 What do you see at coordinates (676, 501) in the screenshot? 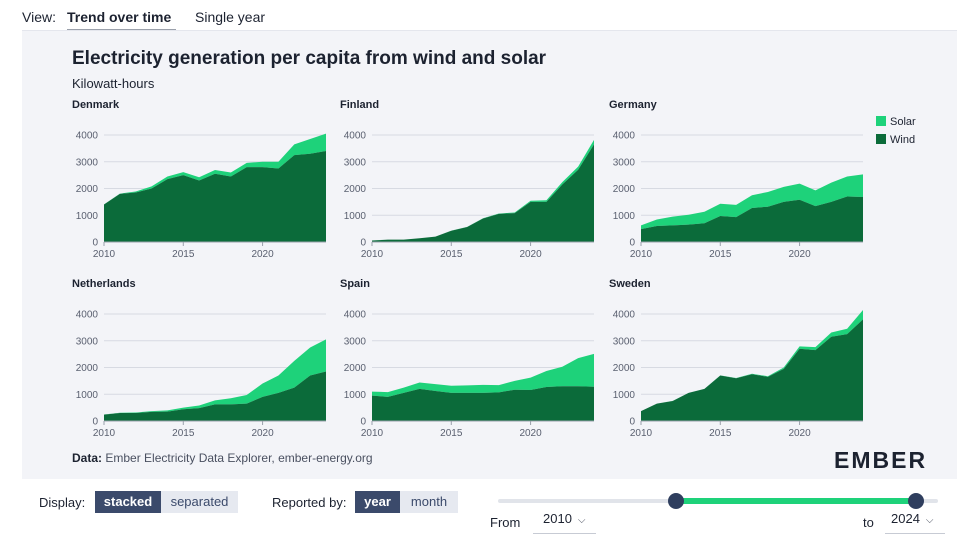
I see `range-start-handle` at bounding box center [676, 501].